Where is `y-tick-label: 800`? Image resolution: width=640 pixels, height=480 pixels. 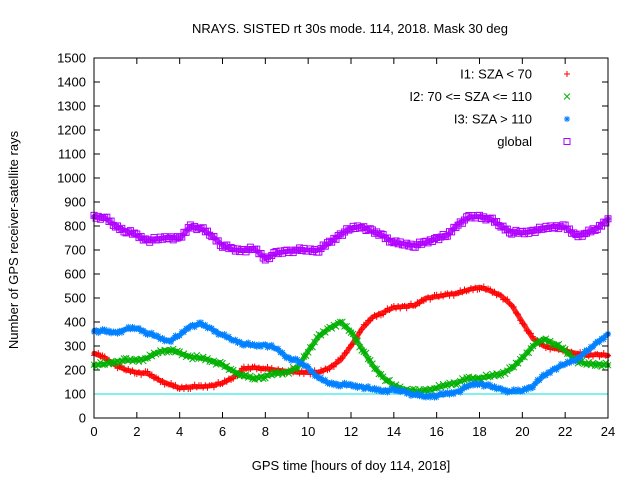
y-tick-label: 800 is located at coordinates (75, 226).